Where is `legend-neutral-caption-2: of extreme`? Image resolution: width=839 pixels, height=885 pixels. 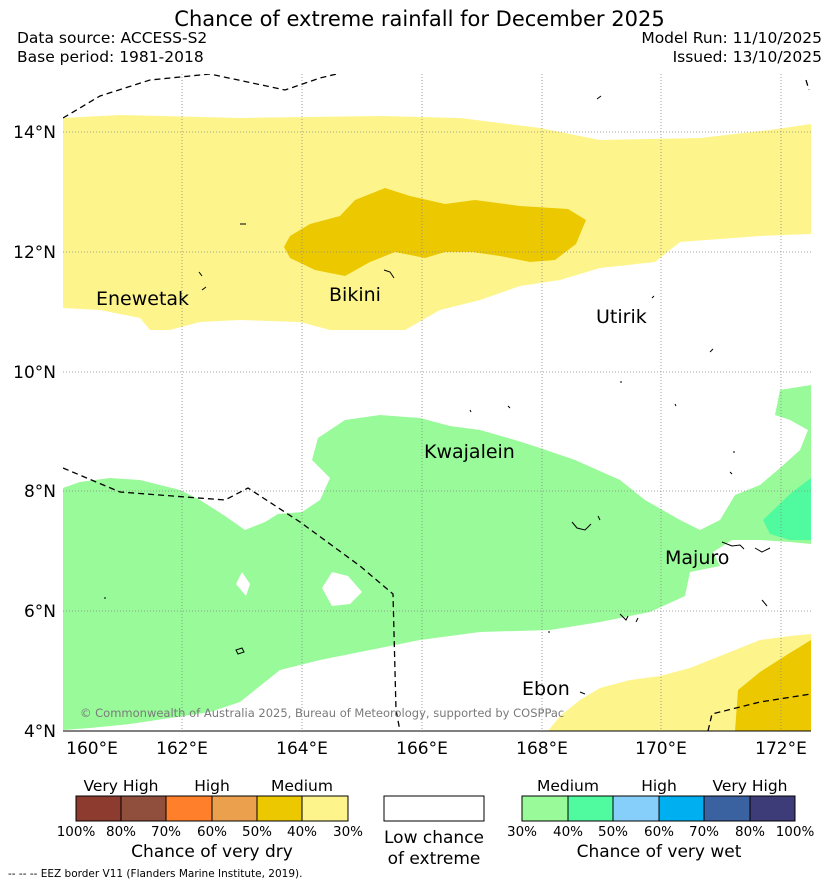 legend-neutral-caption-2: of extreme is located at coordinates (434, 859).